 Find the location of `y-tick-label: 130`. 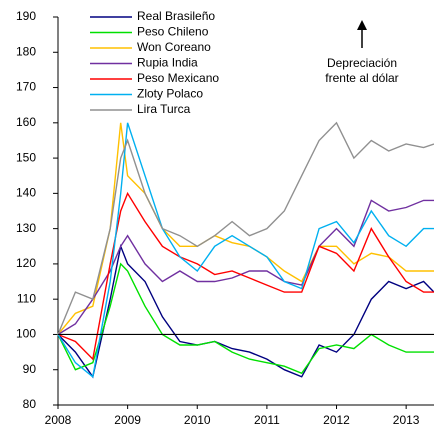

y-tick-label: 130 is located at coordinates (26, 228).